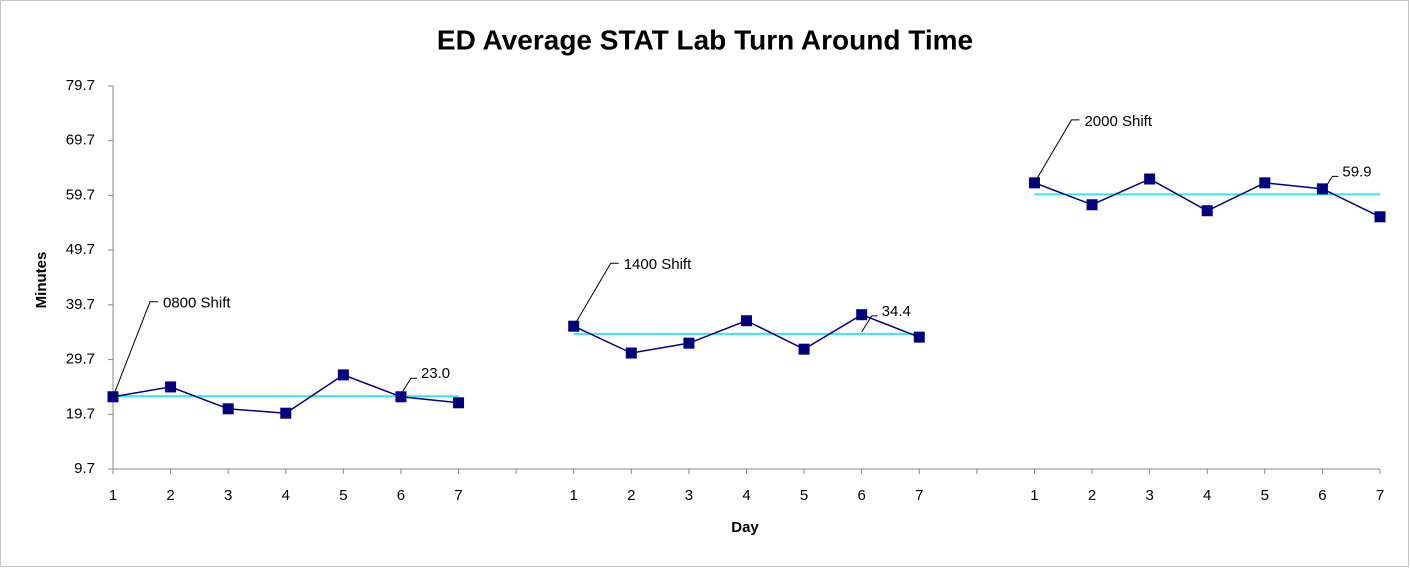 Image resolution: width=1410 pixels, height=573 pixels. What do you see at coordinates (705, 39) in the screenshot?
I see `chart-title: ED Average STAT Lab Turn Around Time` at bounding box center [705, 39].